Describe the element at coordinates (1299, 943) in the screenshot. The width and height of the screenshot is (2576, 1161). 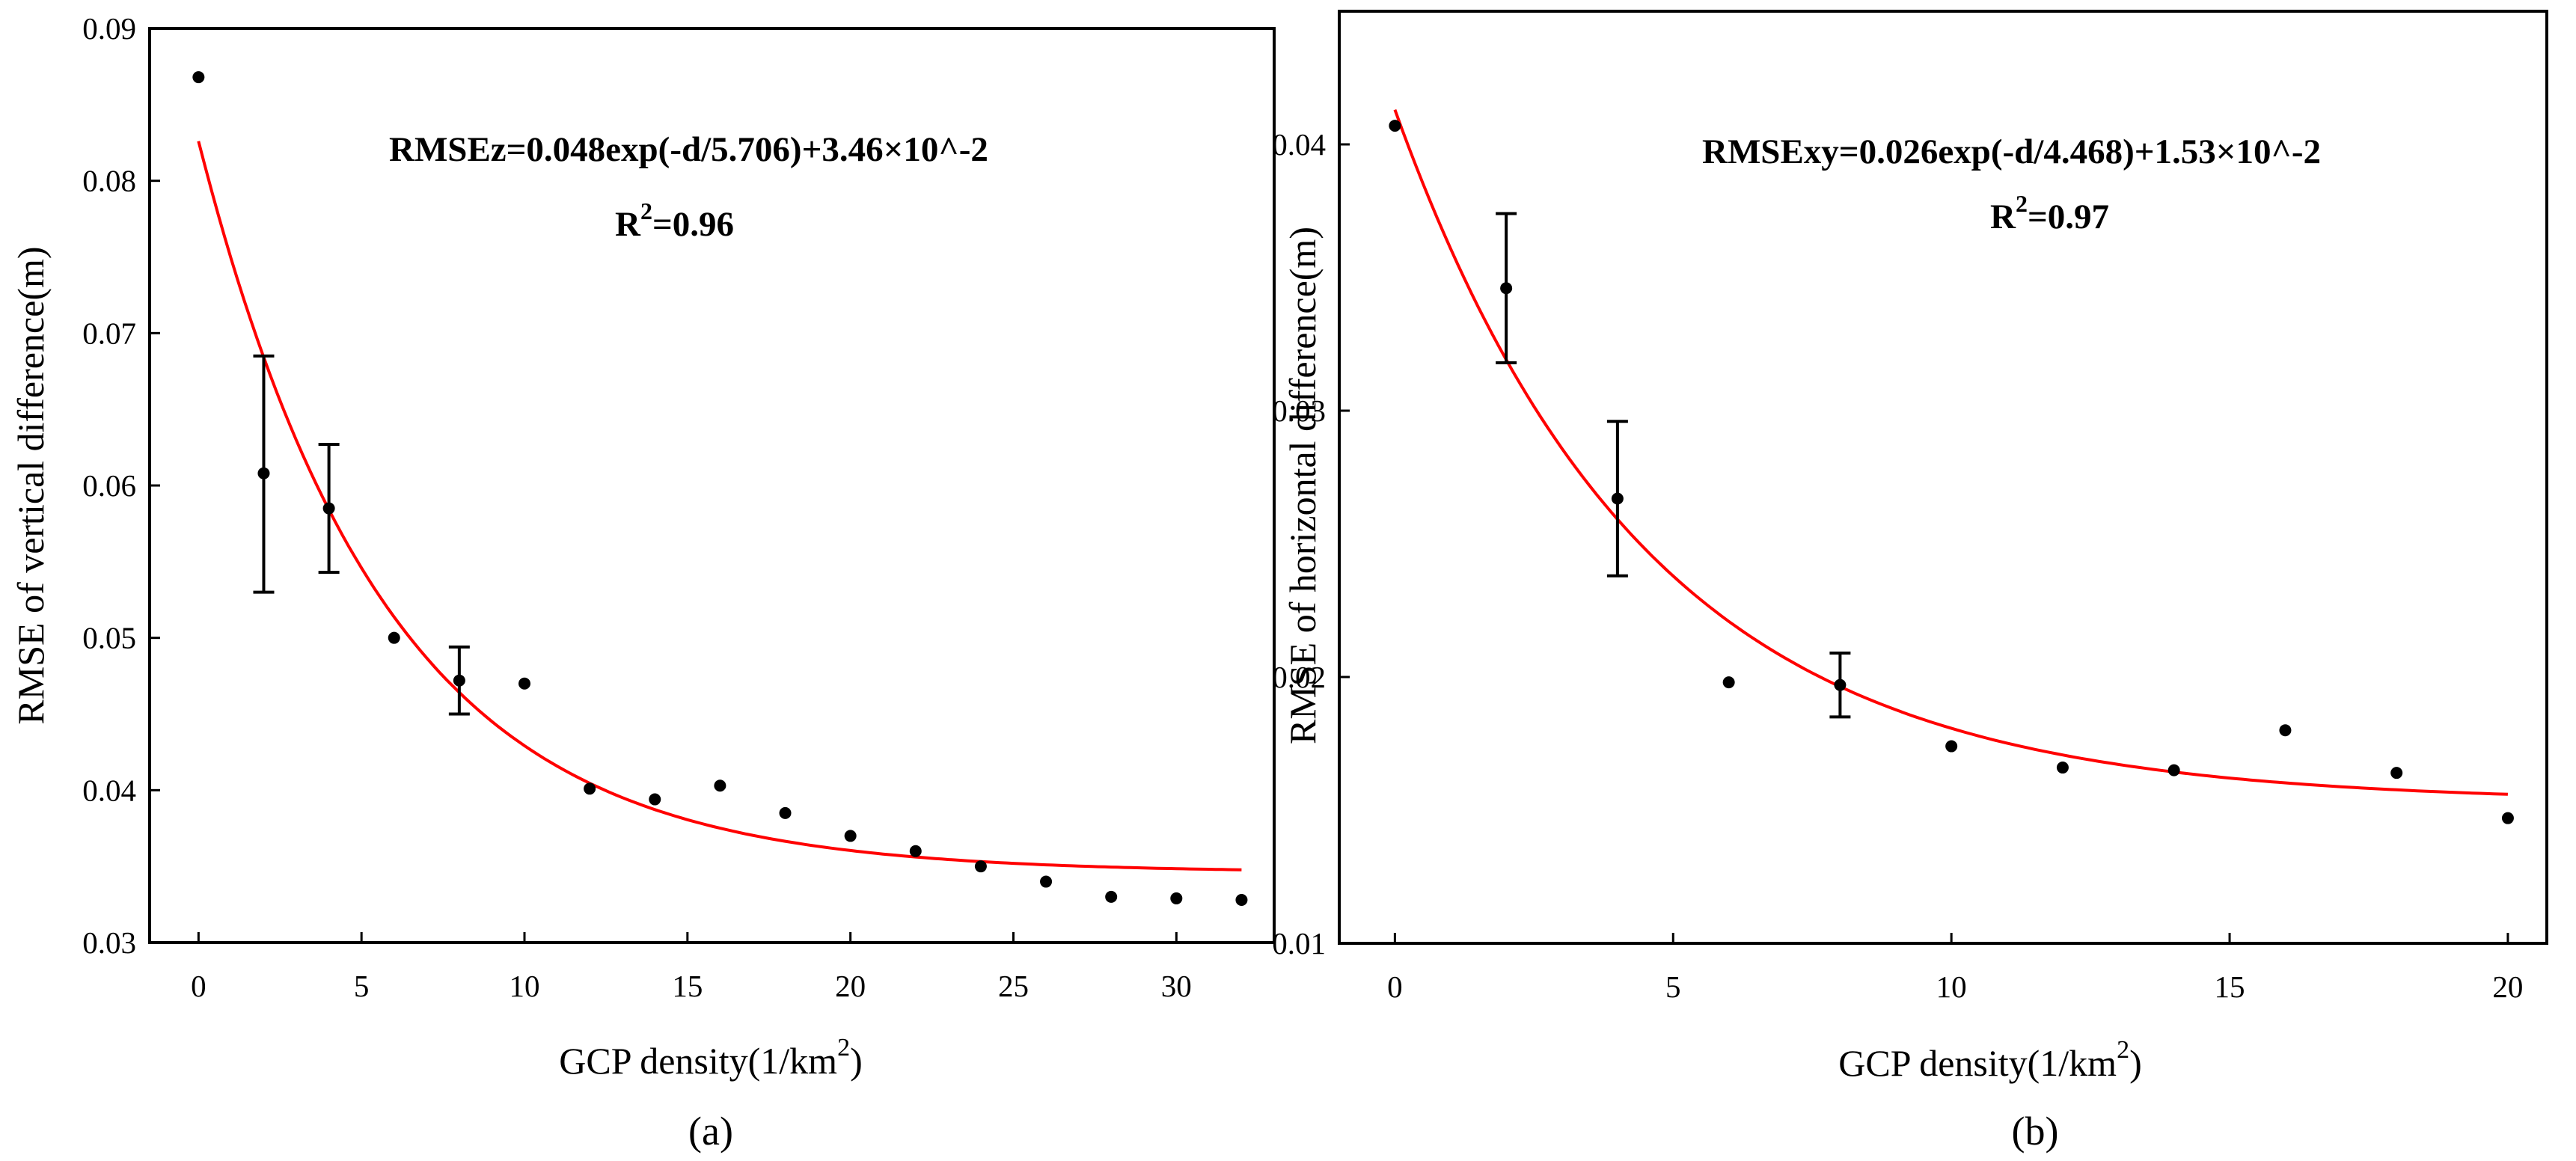
I see `chart-b-y-tick-label: 0.01` at that location.